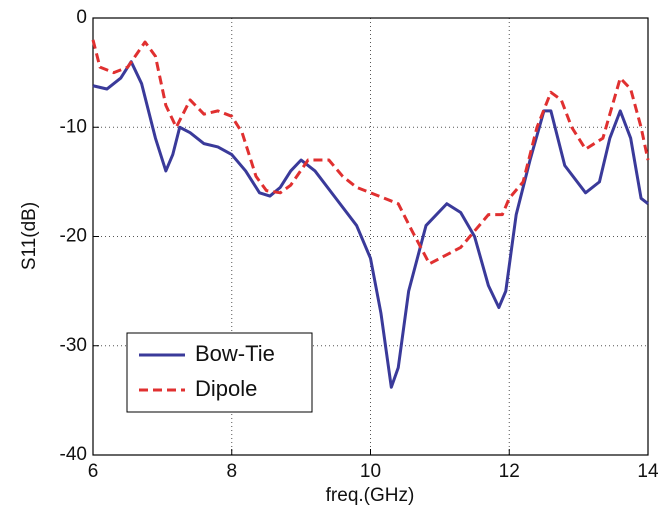  I want to click on legend-label: Bow-Tie, so click(235, 353).